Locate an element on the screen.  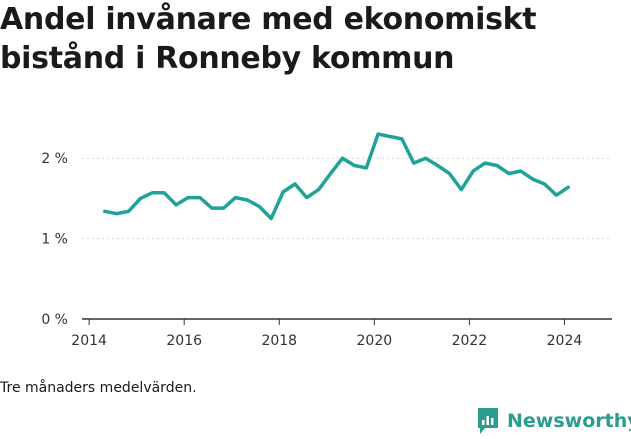
data-points is located at coordinates (336, 176).